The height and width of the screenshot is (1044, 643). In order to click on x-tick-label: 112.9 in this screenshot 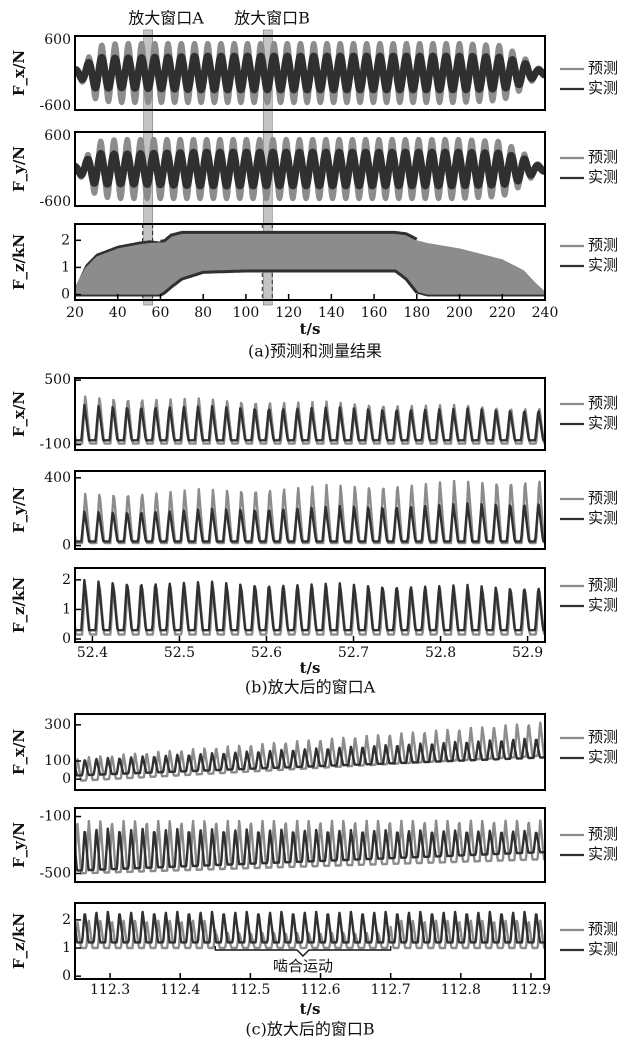, I will do `click(531, 990)`.